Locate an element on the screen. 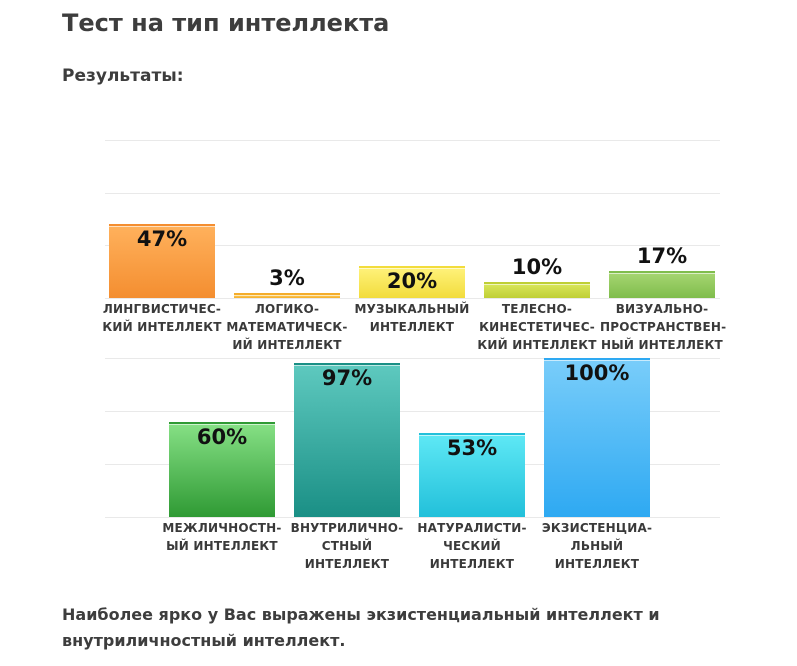 Image resolution: width=797 pixels, height=666 pixels. category-label-line: КИНЕСТЕТИЧЕС- is located at coordinates (537, 327).